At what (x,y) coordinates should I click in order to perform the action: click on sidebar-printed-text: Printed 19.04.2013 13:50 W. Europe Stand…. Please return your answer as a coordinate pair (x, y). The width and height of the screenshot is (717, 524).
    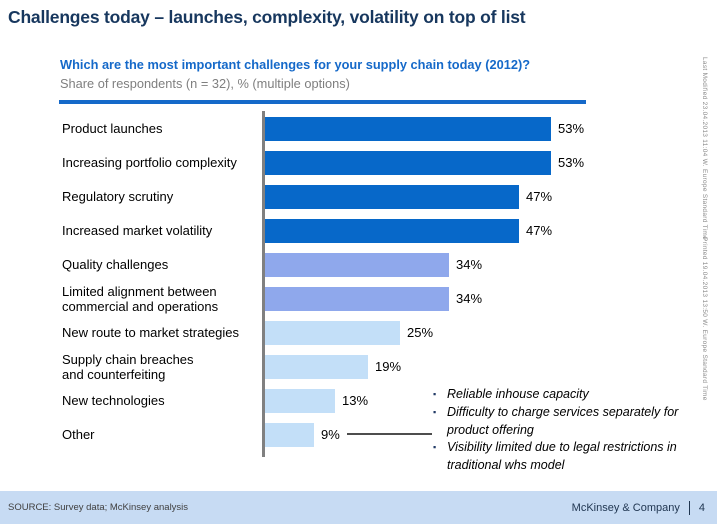
    Looking at the image, I should click on (704, 319).